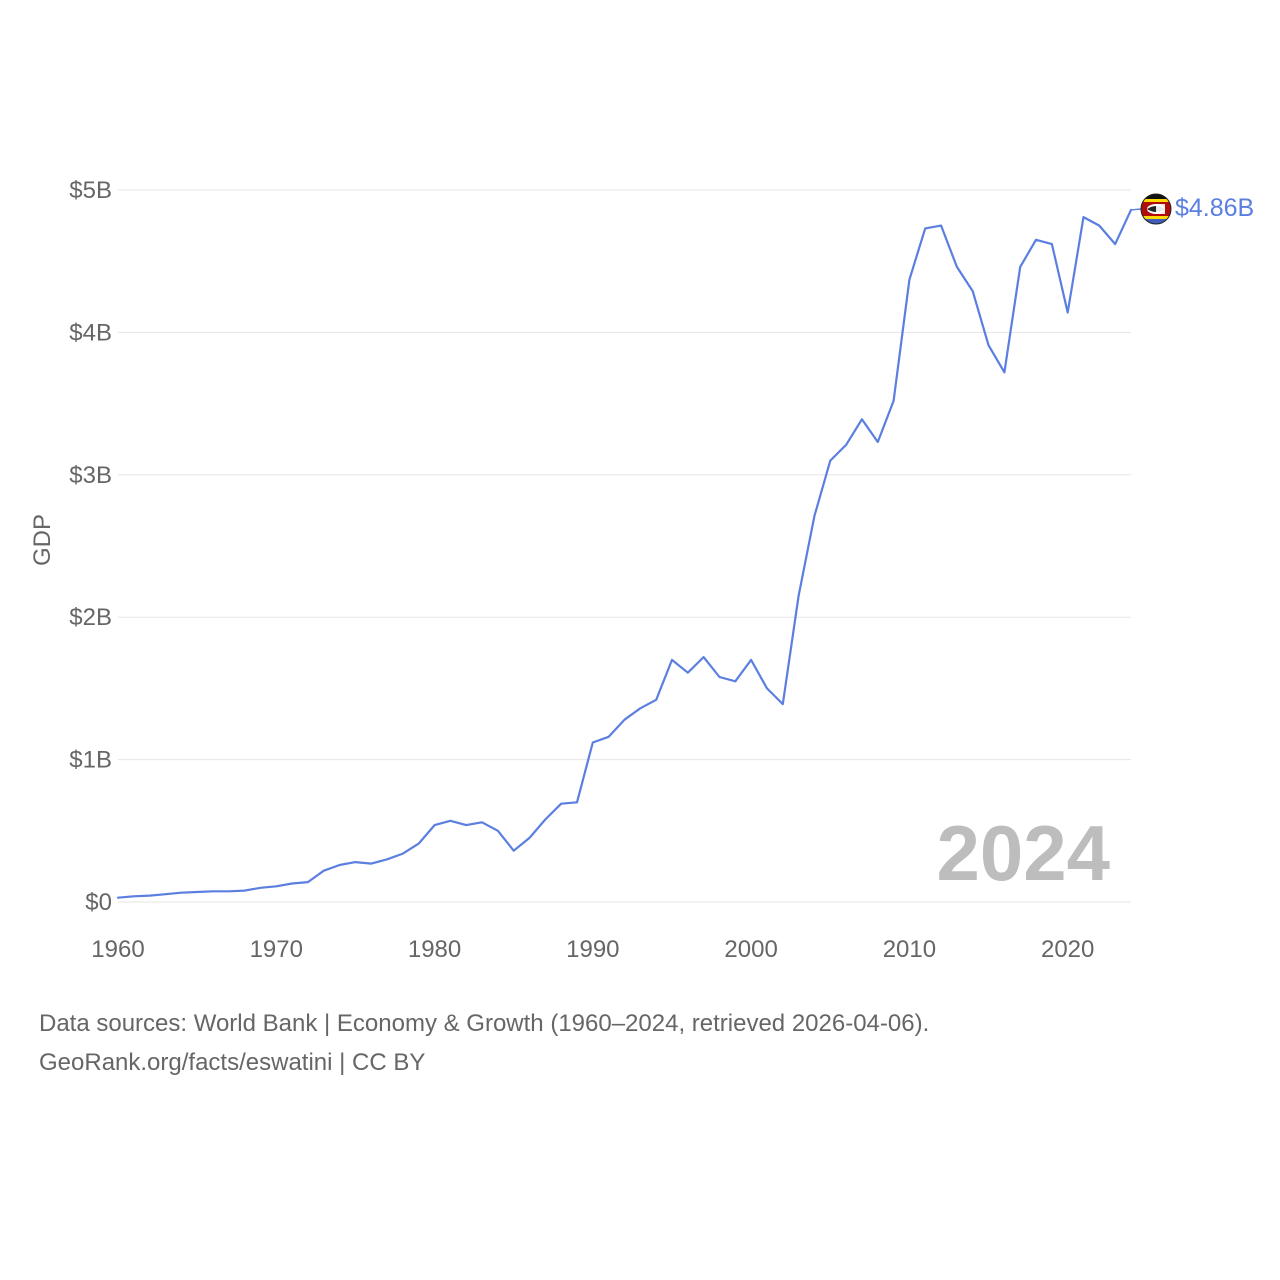 This screenshot has height=1280, width=1280. I want to click on attribution-text: GeoRank.org/facts/eswatini | CC BY, so click(232, 1062).